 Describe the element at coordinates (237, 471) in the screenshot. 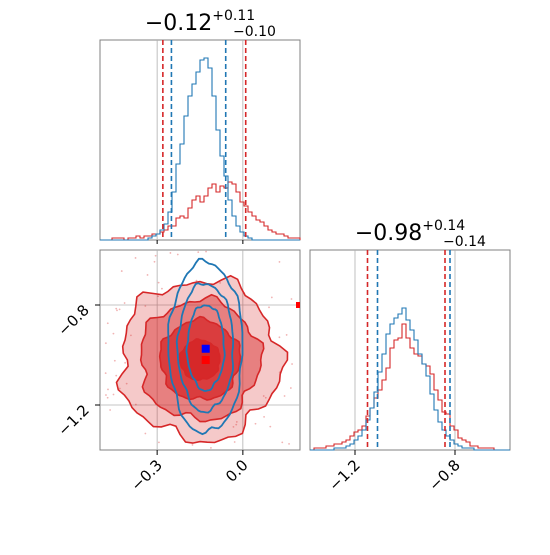

I see `joint-xtick-label: 0.0` at that location.